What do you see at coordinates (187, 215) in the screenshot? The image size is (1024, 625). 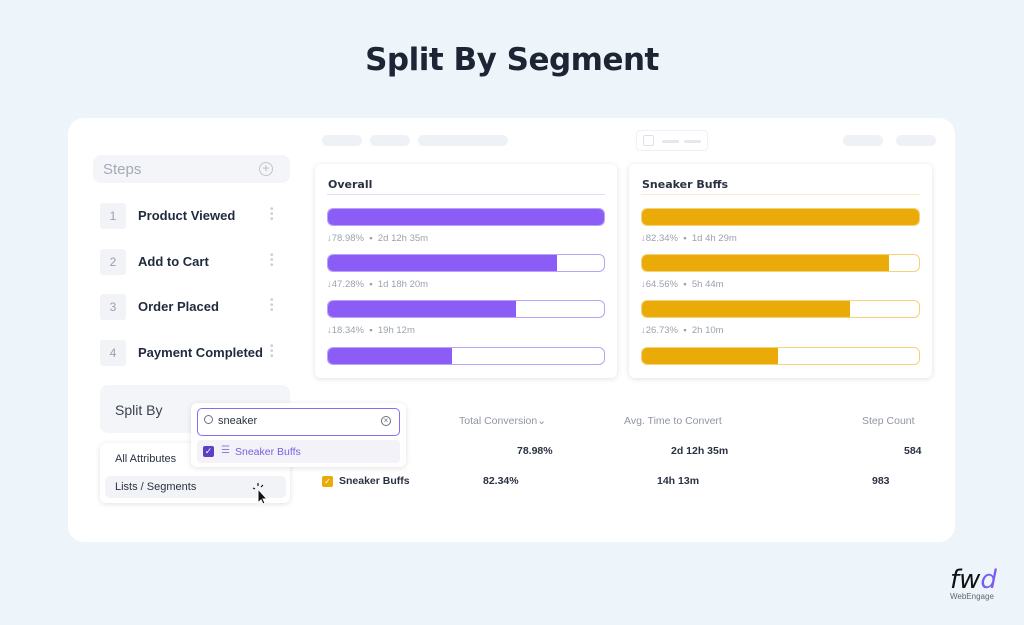 I see `step-label: Product Viewed` at bounding box center [187, 215].